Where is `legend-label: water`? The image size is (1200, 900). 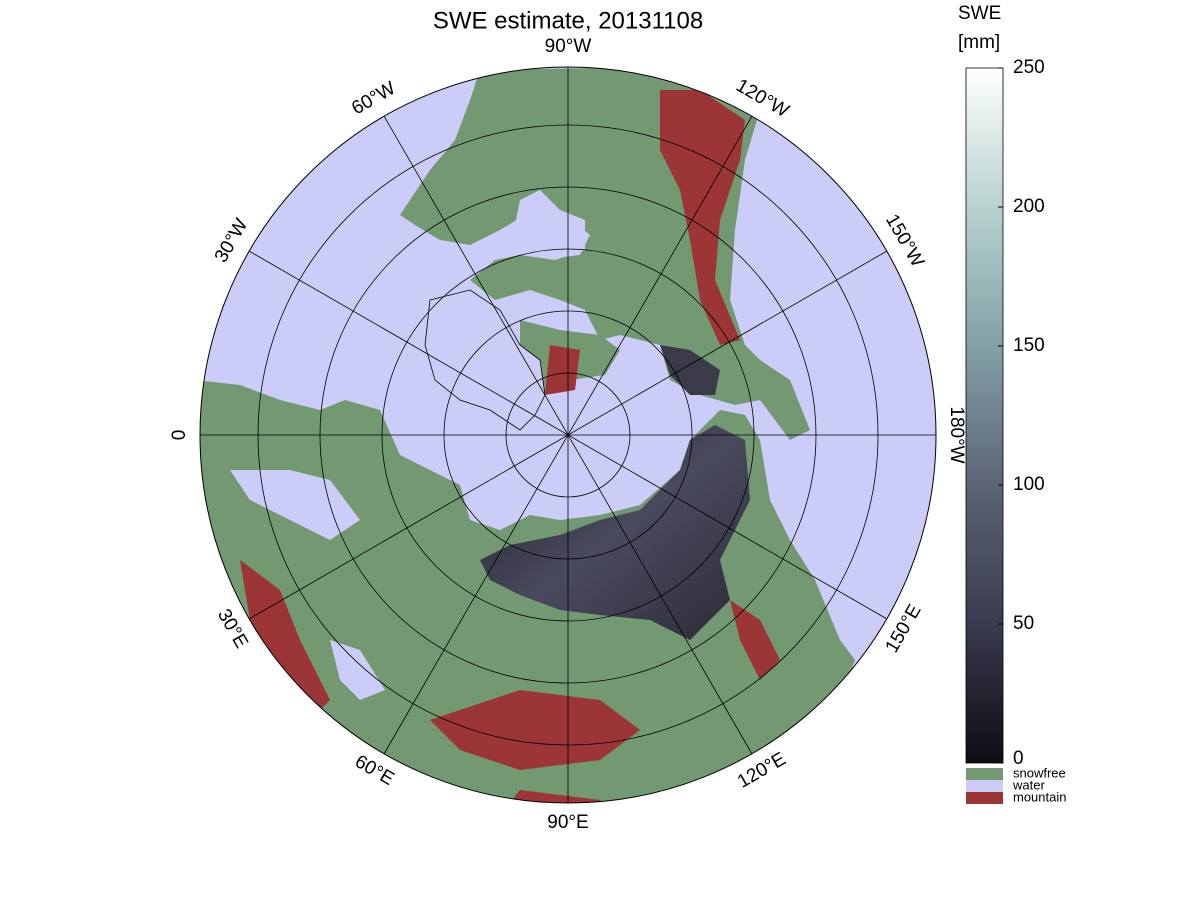 legend-label: water is located at coordinates (1028, 784).